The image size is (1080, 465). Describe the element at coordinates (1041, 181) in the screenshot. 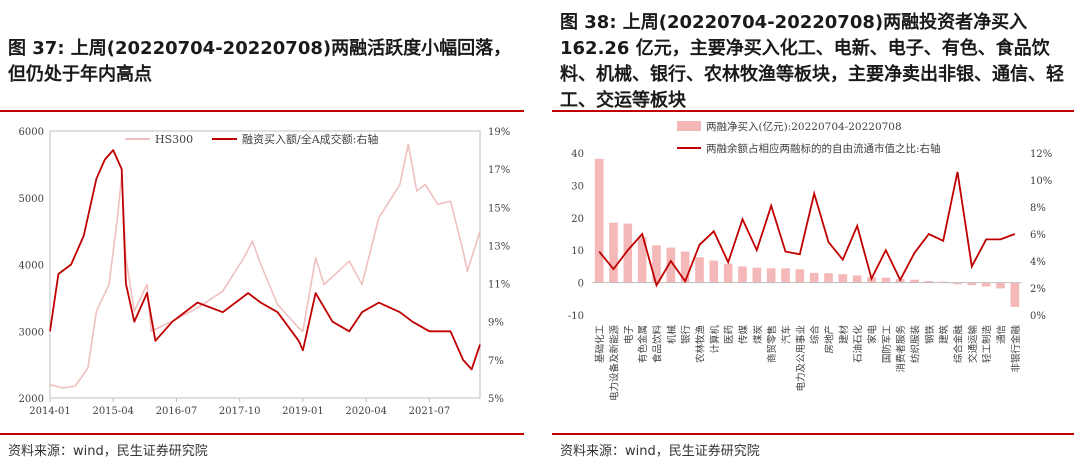

I see `y-right-tick-label: 10%` at that location.